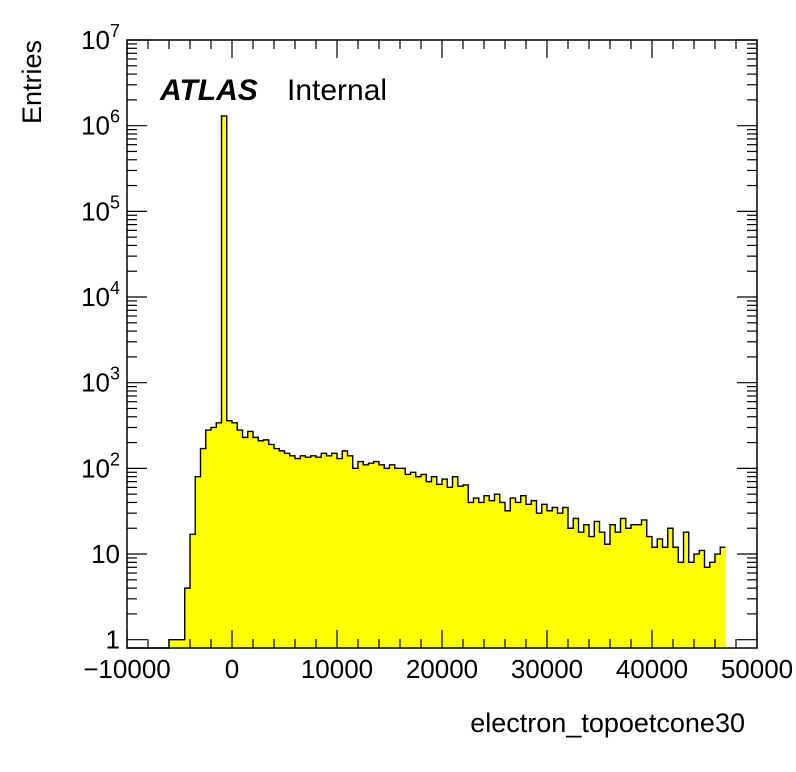 The width and height of the screenshot is (796, 772). Describe the element at coordinates (547, 669) in the screenshot. I see `x-tick-label: 30000` at that location.